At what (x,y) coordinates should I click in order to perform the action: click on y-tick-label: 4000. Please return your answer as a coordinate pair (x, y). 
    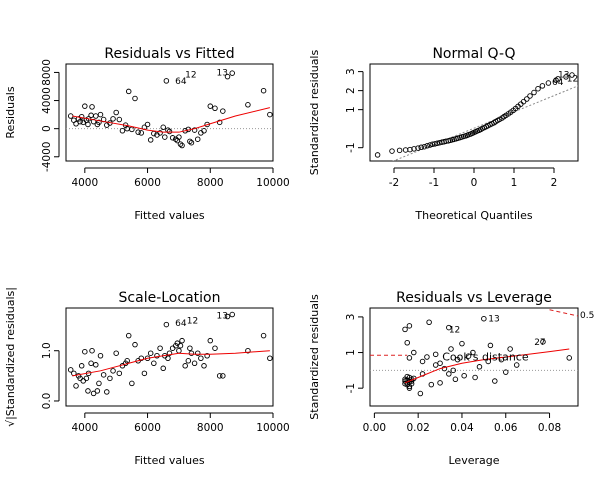
    Looking at the image, I should click on (47, 100).